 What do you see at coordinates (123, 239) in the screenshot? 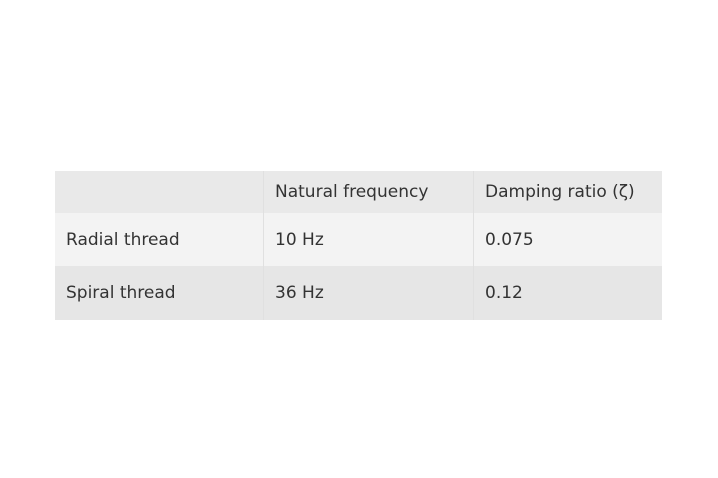
I see `row-label: Radial thread` at bounding box center [123, 239].